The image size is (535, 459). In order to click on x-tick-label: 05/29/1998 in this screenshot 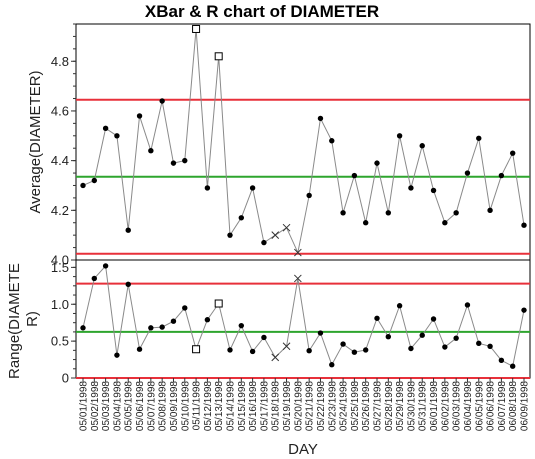, I will do `click(400, 406)`.